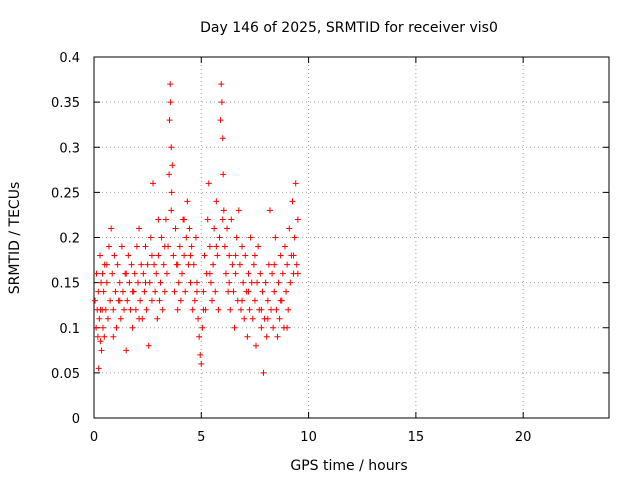 The height and width of the screenshot is (480, 640). Describe the element at coordinates (69, 239) in the screenshot. I see `y-tick-label: 0.2` at that location.